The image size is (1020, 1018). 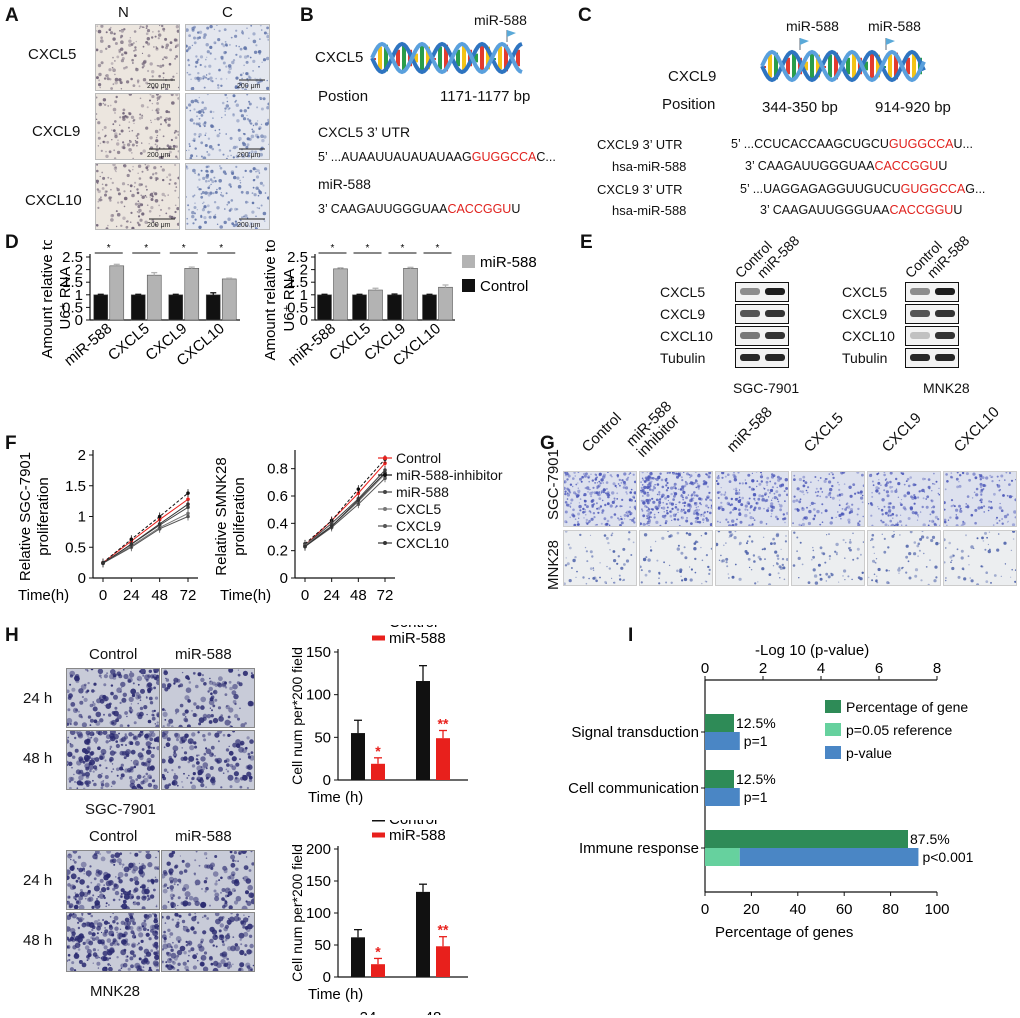 I want to click on blot-cell-line-label: SGC-7901, so click(x=766, y=388).